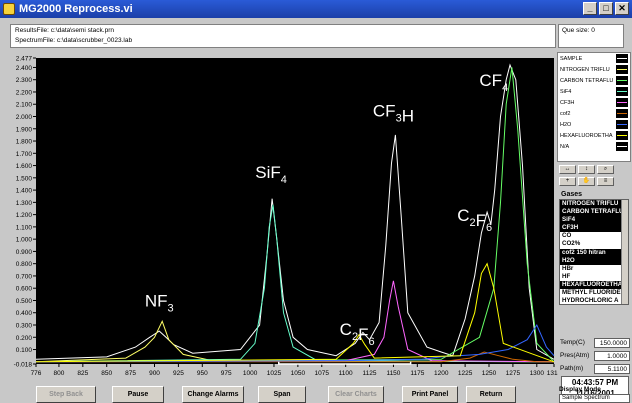 The height and width of the screenshot is (403, 632). Describe the element at coordinates (283, 41) in the screenshot. I see `spectrum-file-label: SpectrumFile: c:\data\scrubber_0023.lab` at that location.